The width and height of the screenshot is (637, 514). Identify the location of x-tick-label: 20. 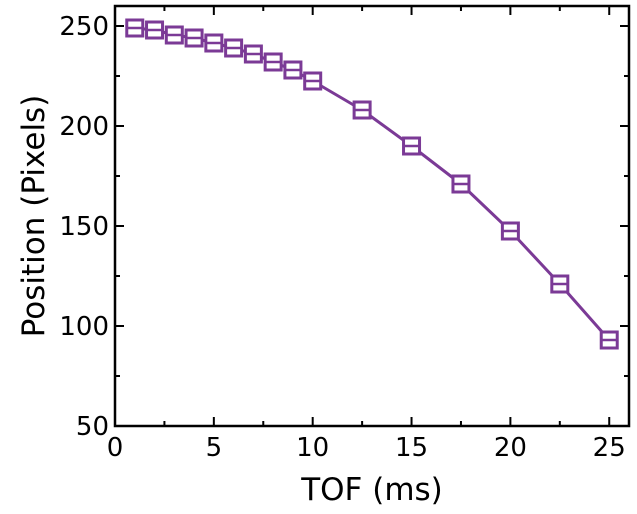
(510, 448).